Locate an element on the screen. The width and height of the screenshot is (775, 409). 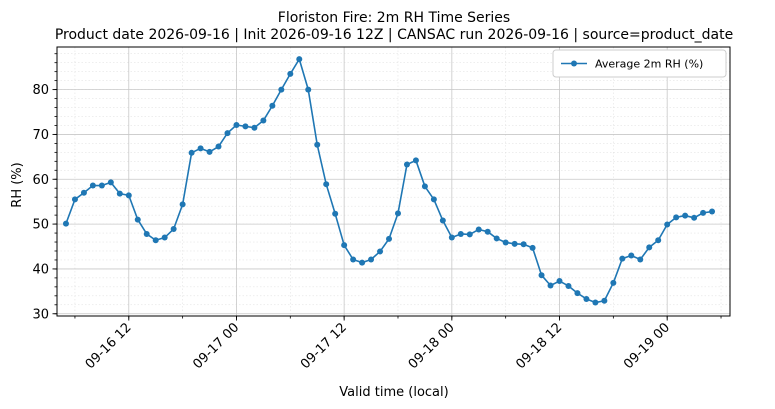
y-tick-label: 30 is located at coordinates (40, 314).